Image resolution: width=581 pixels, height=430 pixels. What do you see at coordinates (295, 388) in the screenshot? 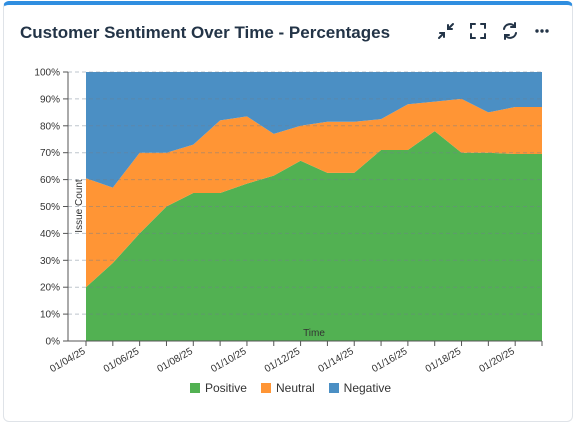
I see `legend-label: Neutral` at bounding box center [295, 388].